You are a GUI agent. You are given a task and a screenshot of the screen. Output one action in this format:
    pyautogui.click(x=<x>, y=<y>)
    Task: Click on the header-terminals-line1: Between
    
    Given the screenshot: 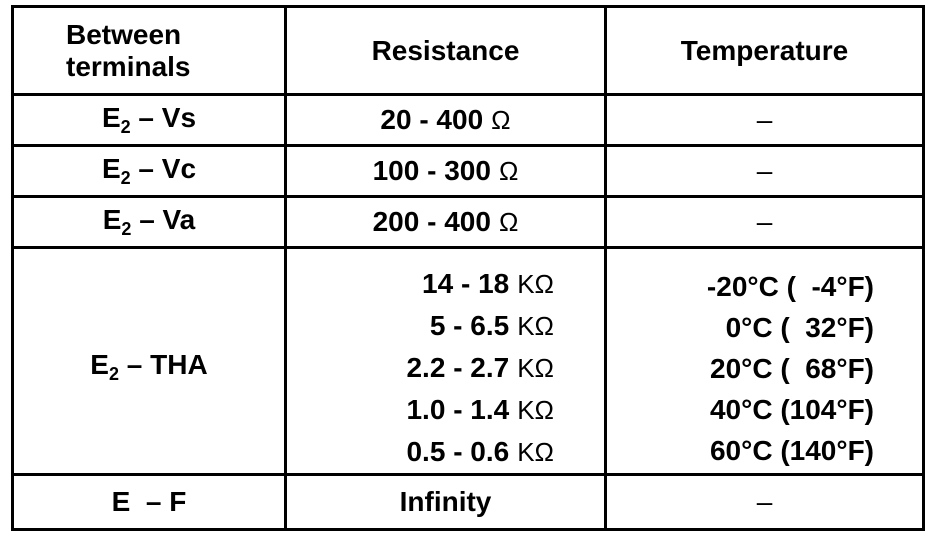 What is the action you would take?
    pyautogui.click(x=124, y=34)
    